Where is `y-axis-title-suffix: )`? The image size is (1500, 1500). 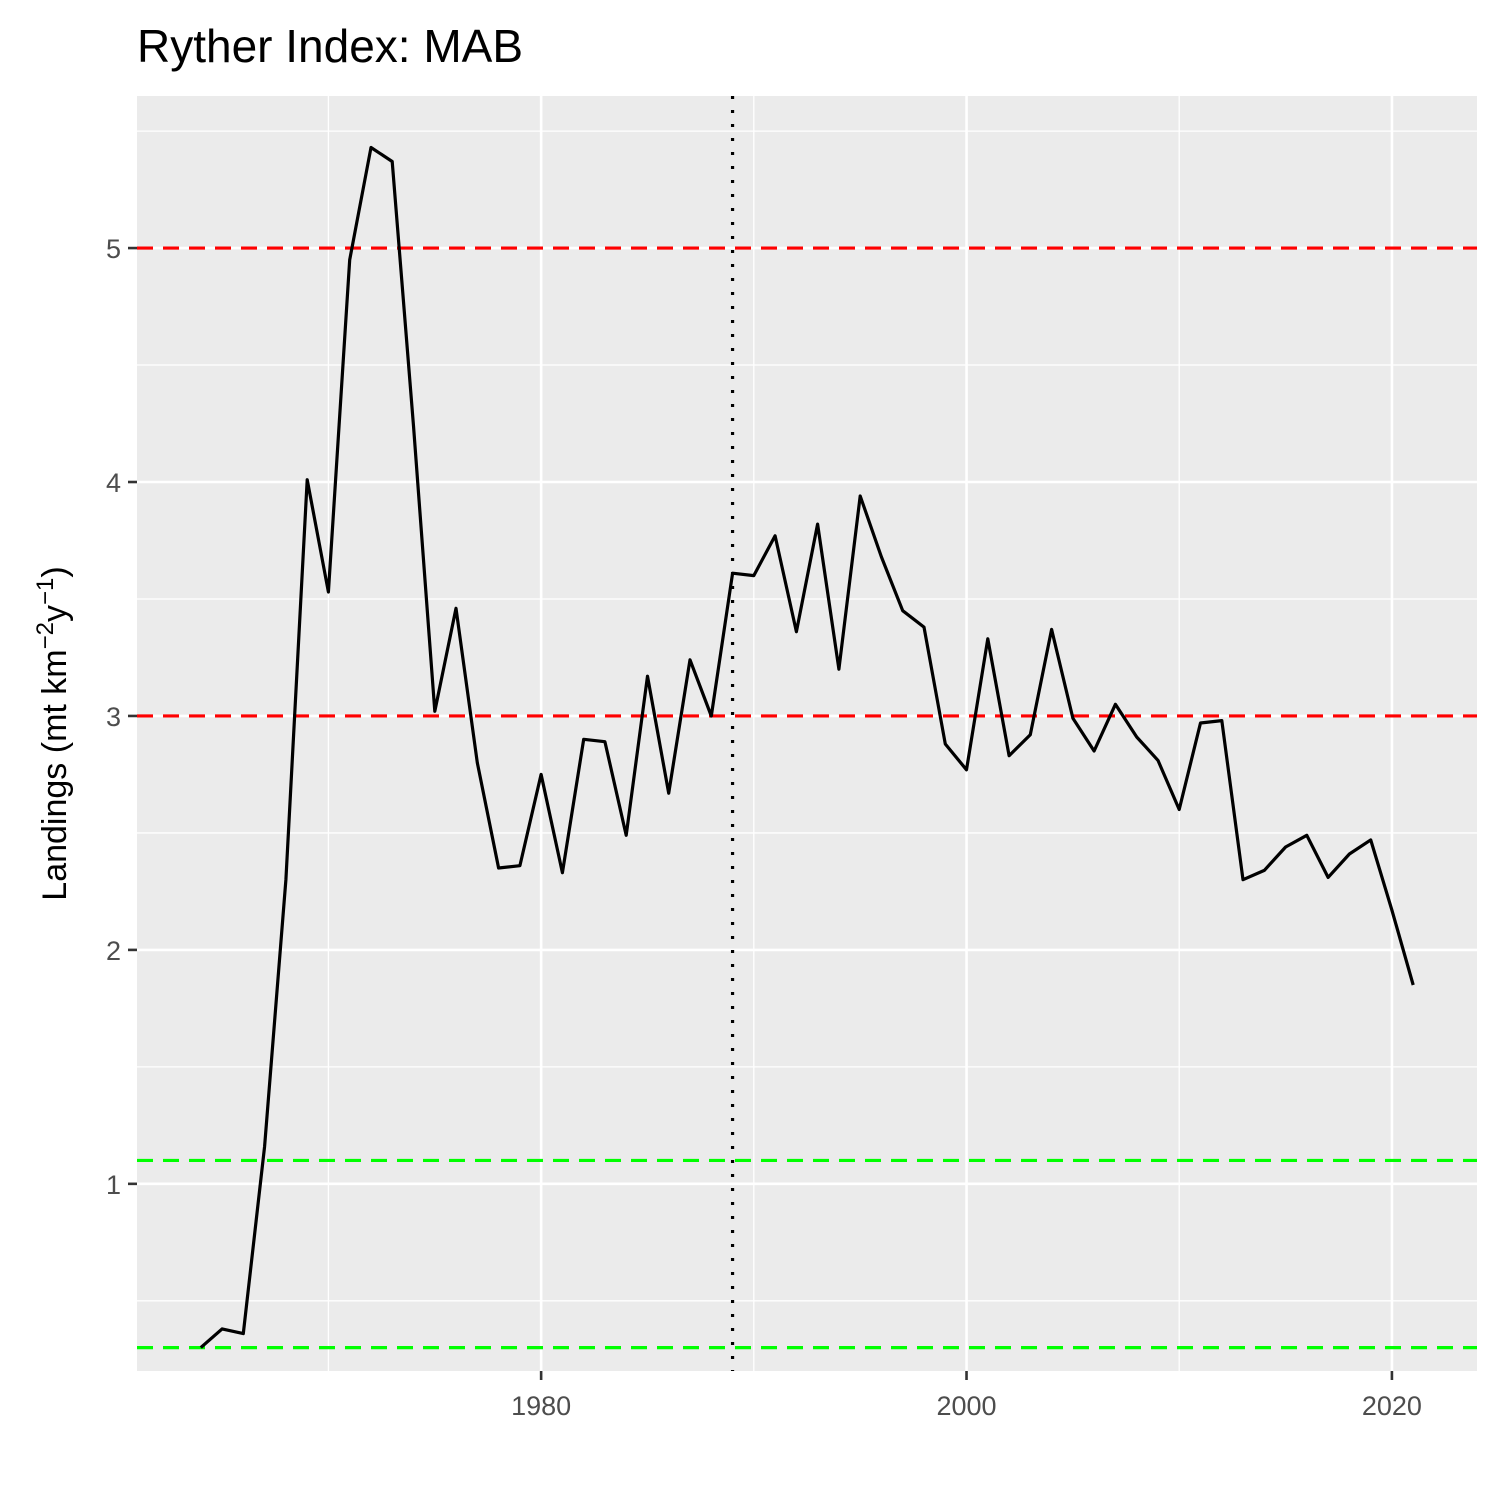
y-axis-title-suffix: ) is located at coordinates (55, 571).